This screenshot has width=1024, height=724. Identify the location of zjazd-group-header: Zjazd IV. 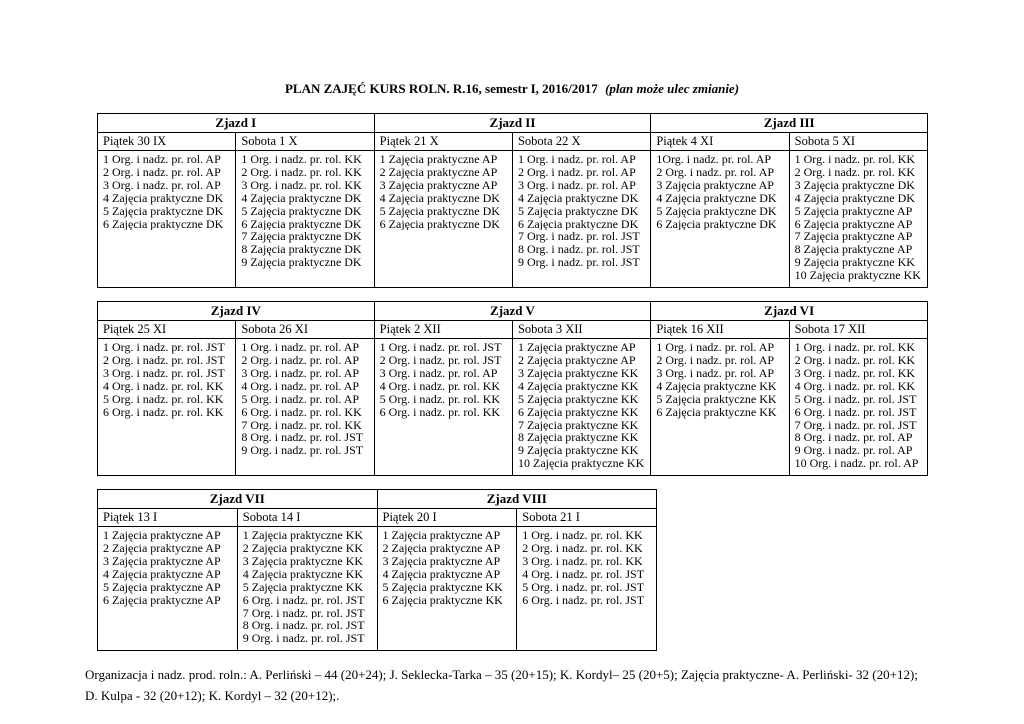
(236, 311).